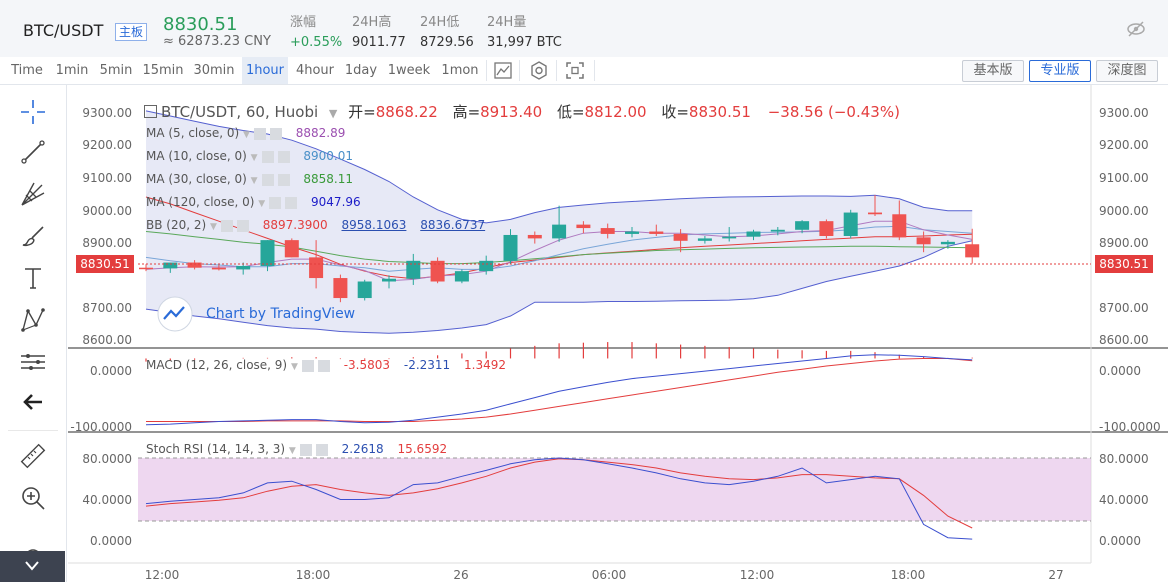  What do you see at coordinates (503, 70) in the screenshot?
I see `indicator-icon` at bounding box center [503, 70].